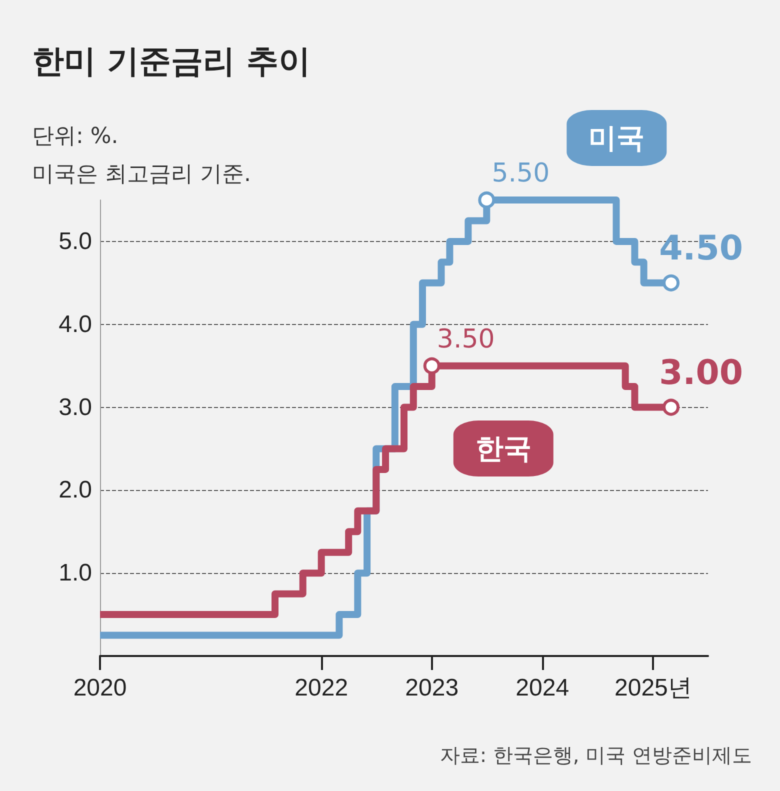  I want to click on x-tick-label: 2025년, so click(653, 688).